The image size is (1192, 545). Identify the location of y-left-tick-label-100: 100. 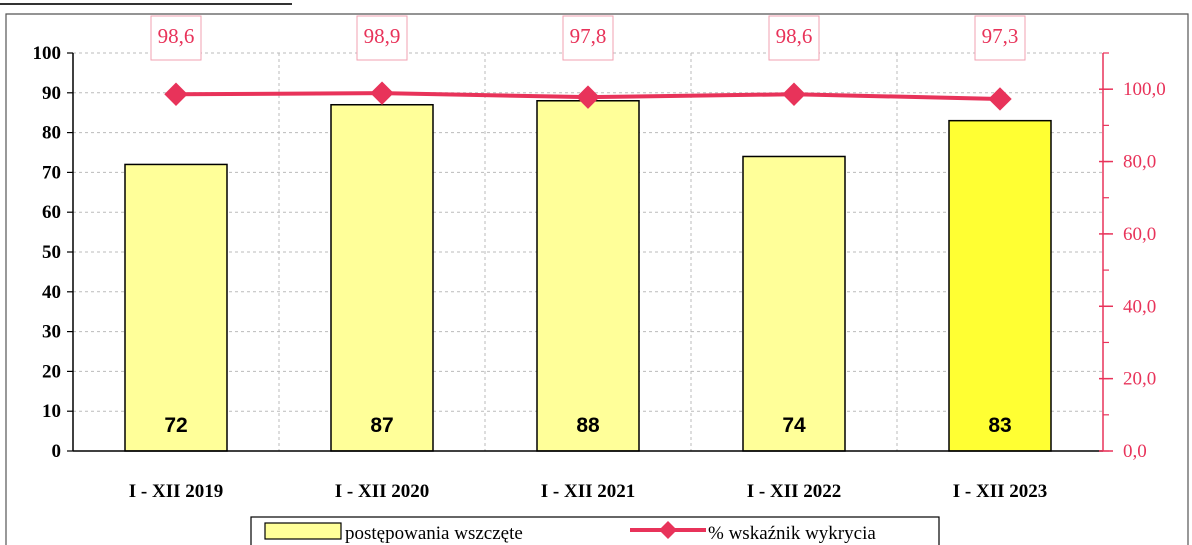
(47, 53).